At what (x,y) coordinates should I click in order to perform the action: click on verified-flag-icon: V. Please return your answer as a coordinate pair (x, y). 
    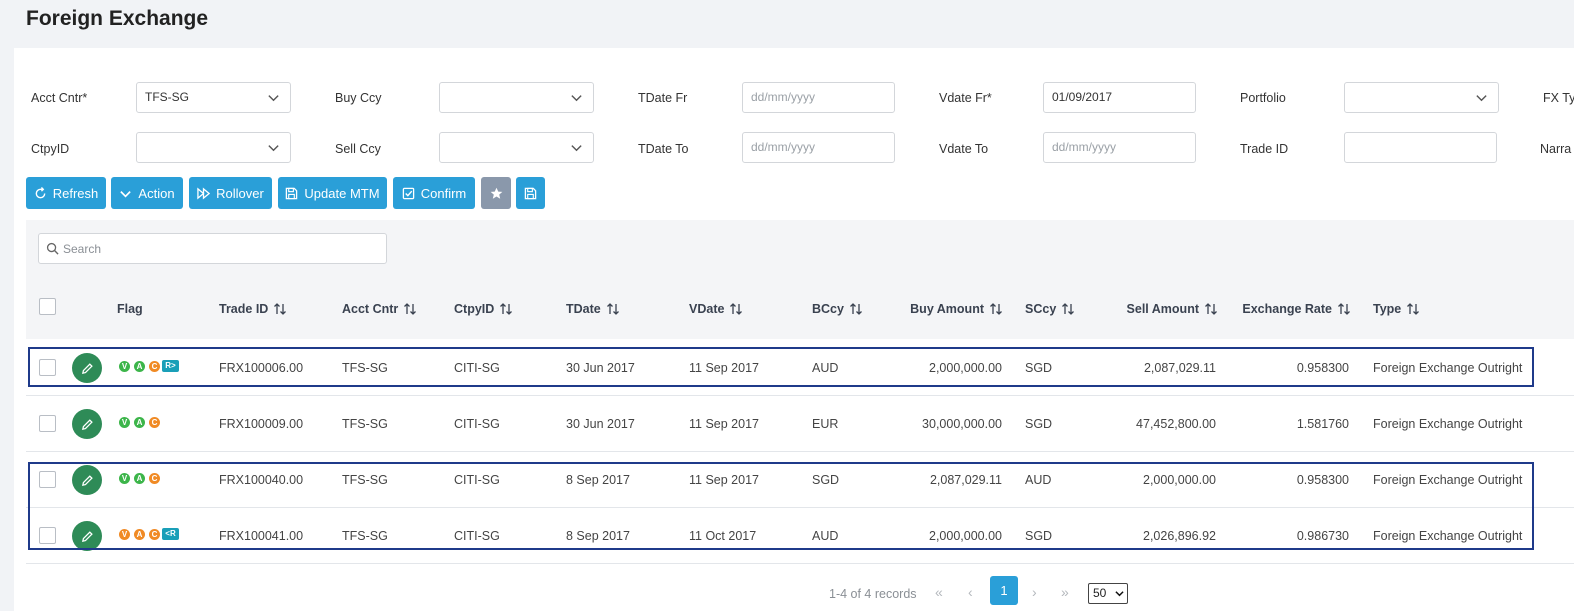
    Looking at the image, I should click on (124, 422).